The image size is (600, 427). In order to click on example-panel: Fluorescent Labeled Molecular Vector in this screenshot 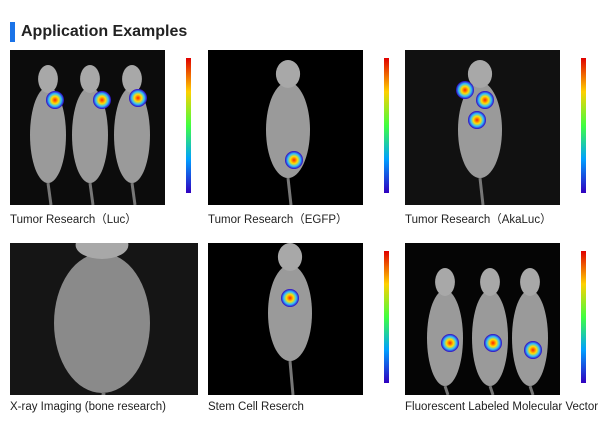, I will do `click(502, 328)`.